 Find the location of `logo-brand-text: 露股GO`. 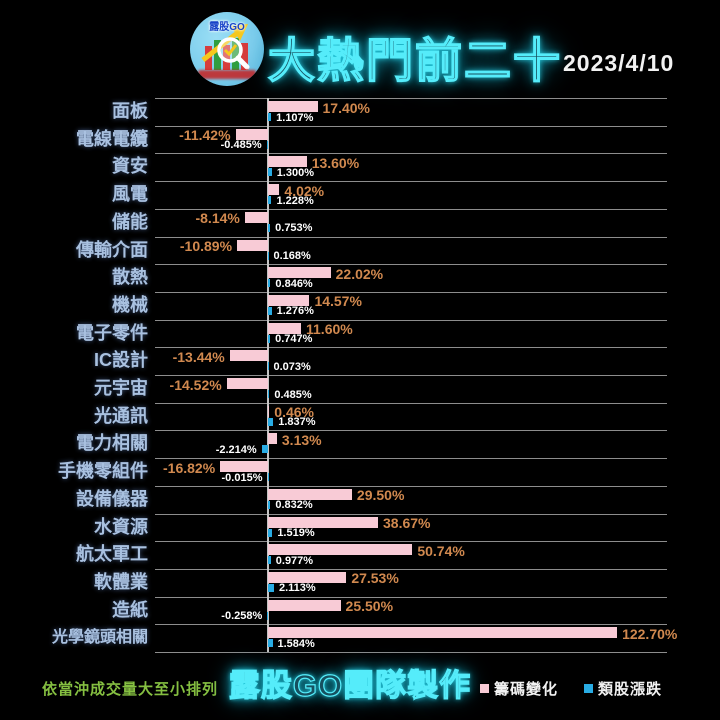

logo-brand-text: 露股GO is located at coordinates (227, 27).